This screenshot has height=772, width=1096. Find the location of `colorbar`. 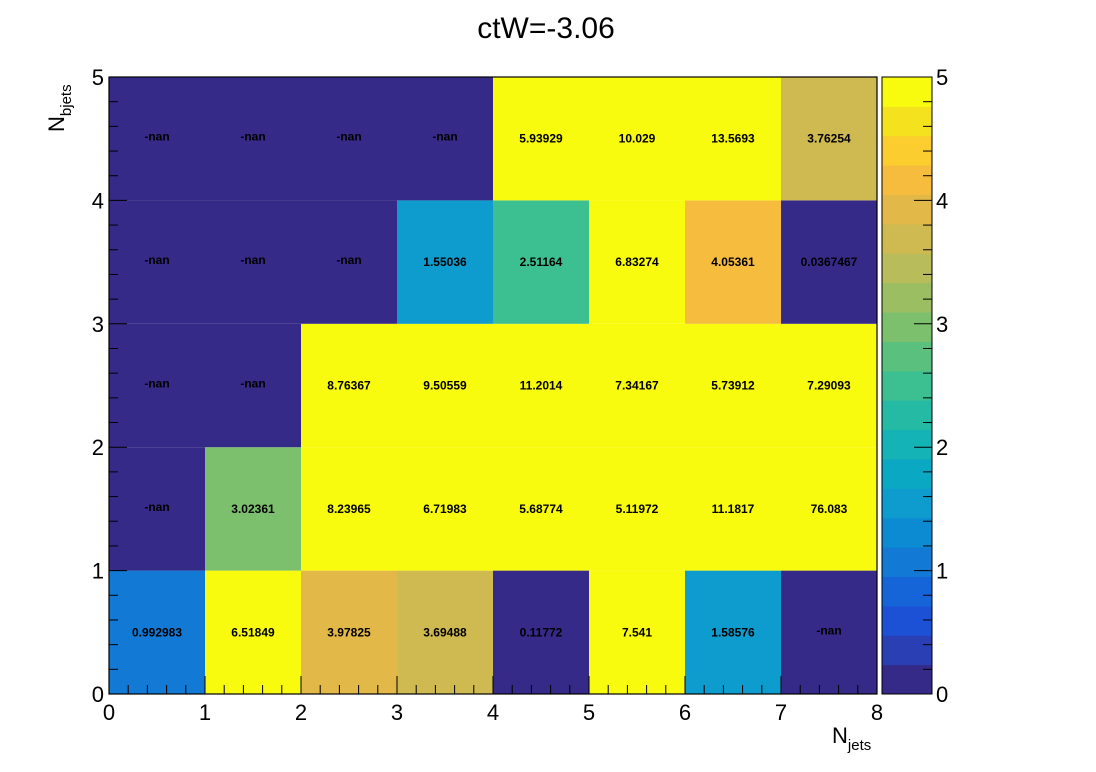

colorbar is located at coordinates (907, 385).